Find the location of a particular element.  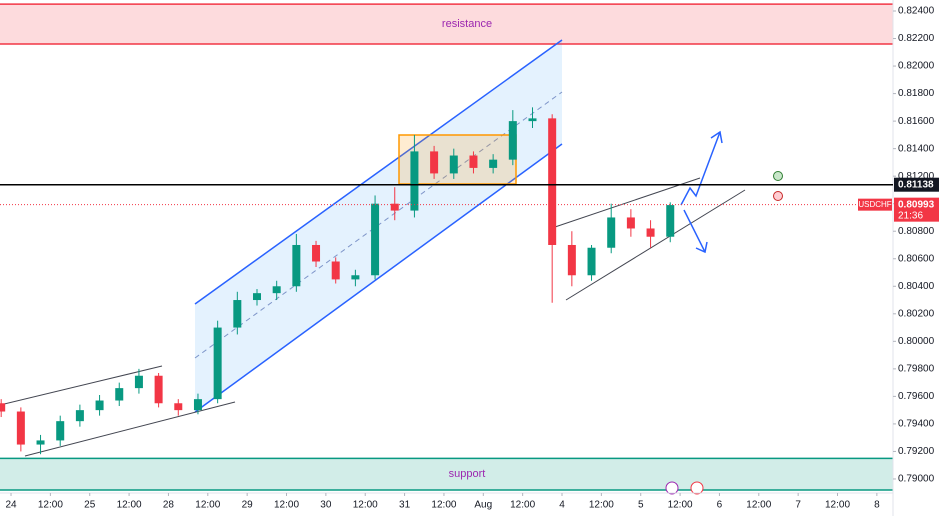

zone-label: support is located at coordinates (467, 474).